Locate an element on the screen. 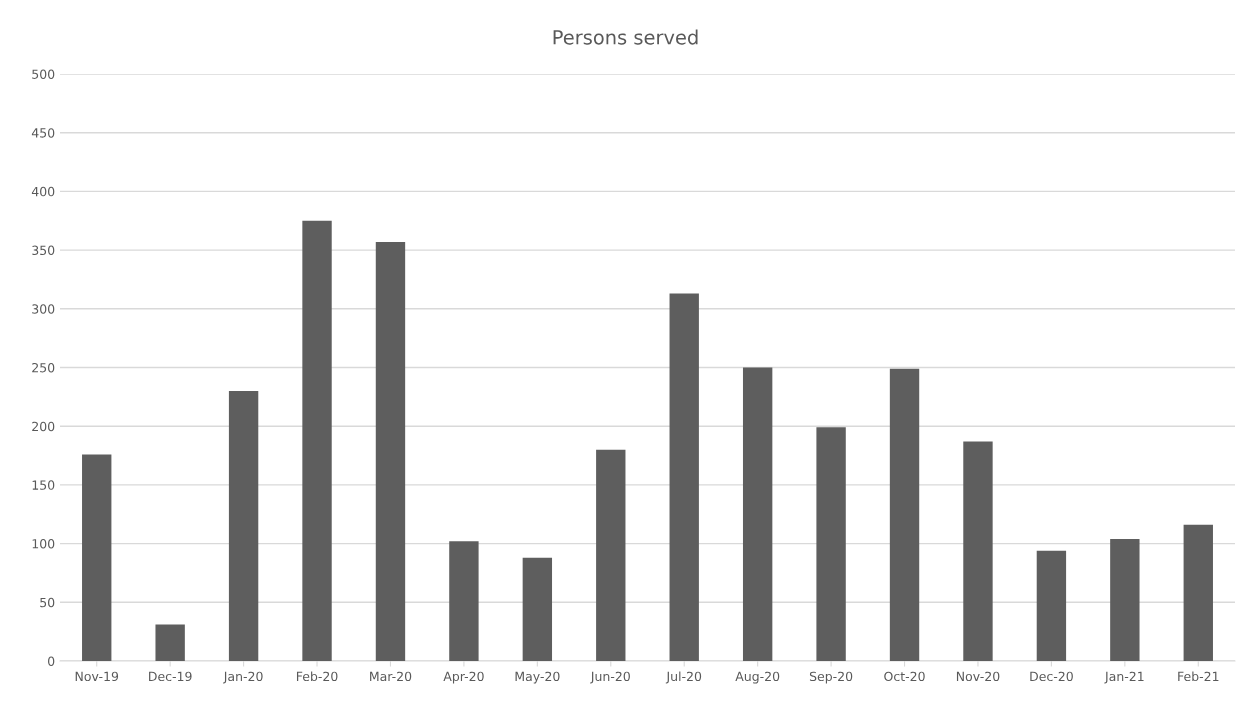  y-tick-label: 500 is located at coordinates (43, 74).